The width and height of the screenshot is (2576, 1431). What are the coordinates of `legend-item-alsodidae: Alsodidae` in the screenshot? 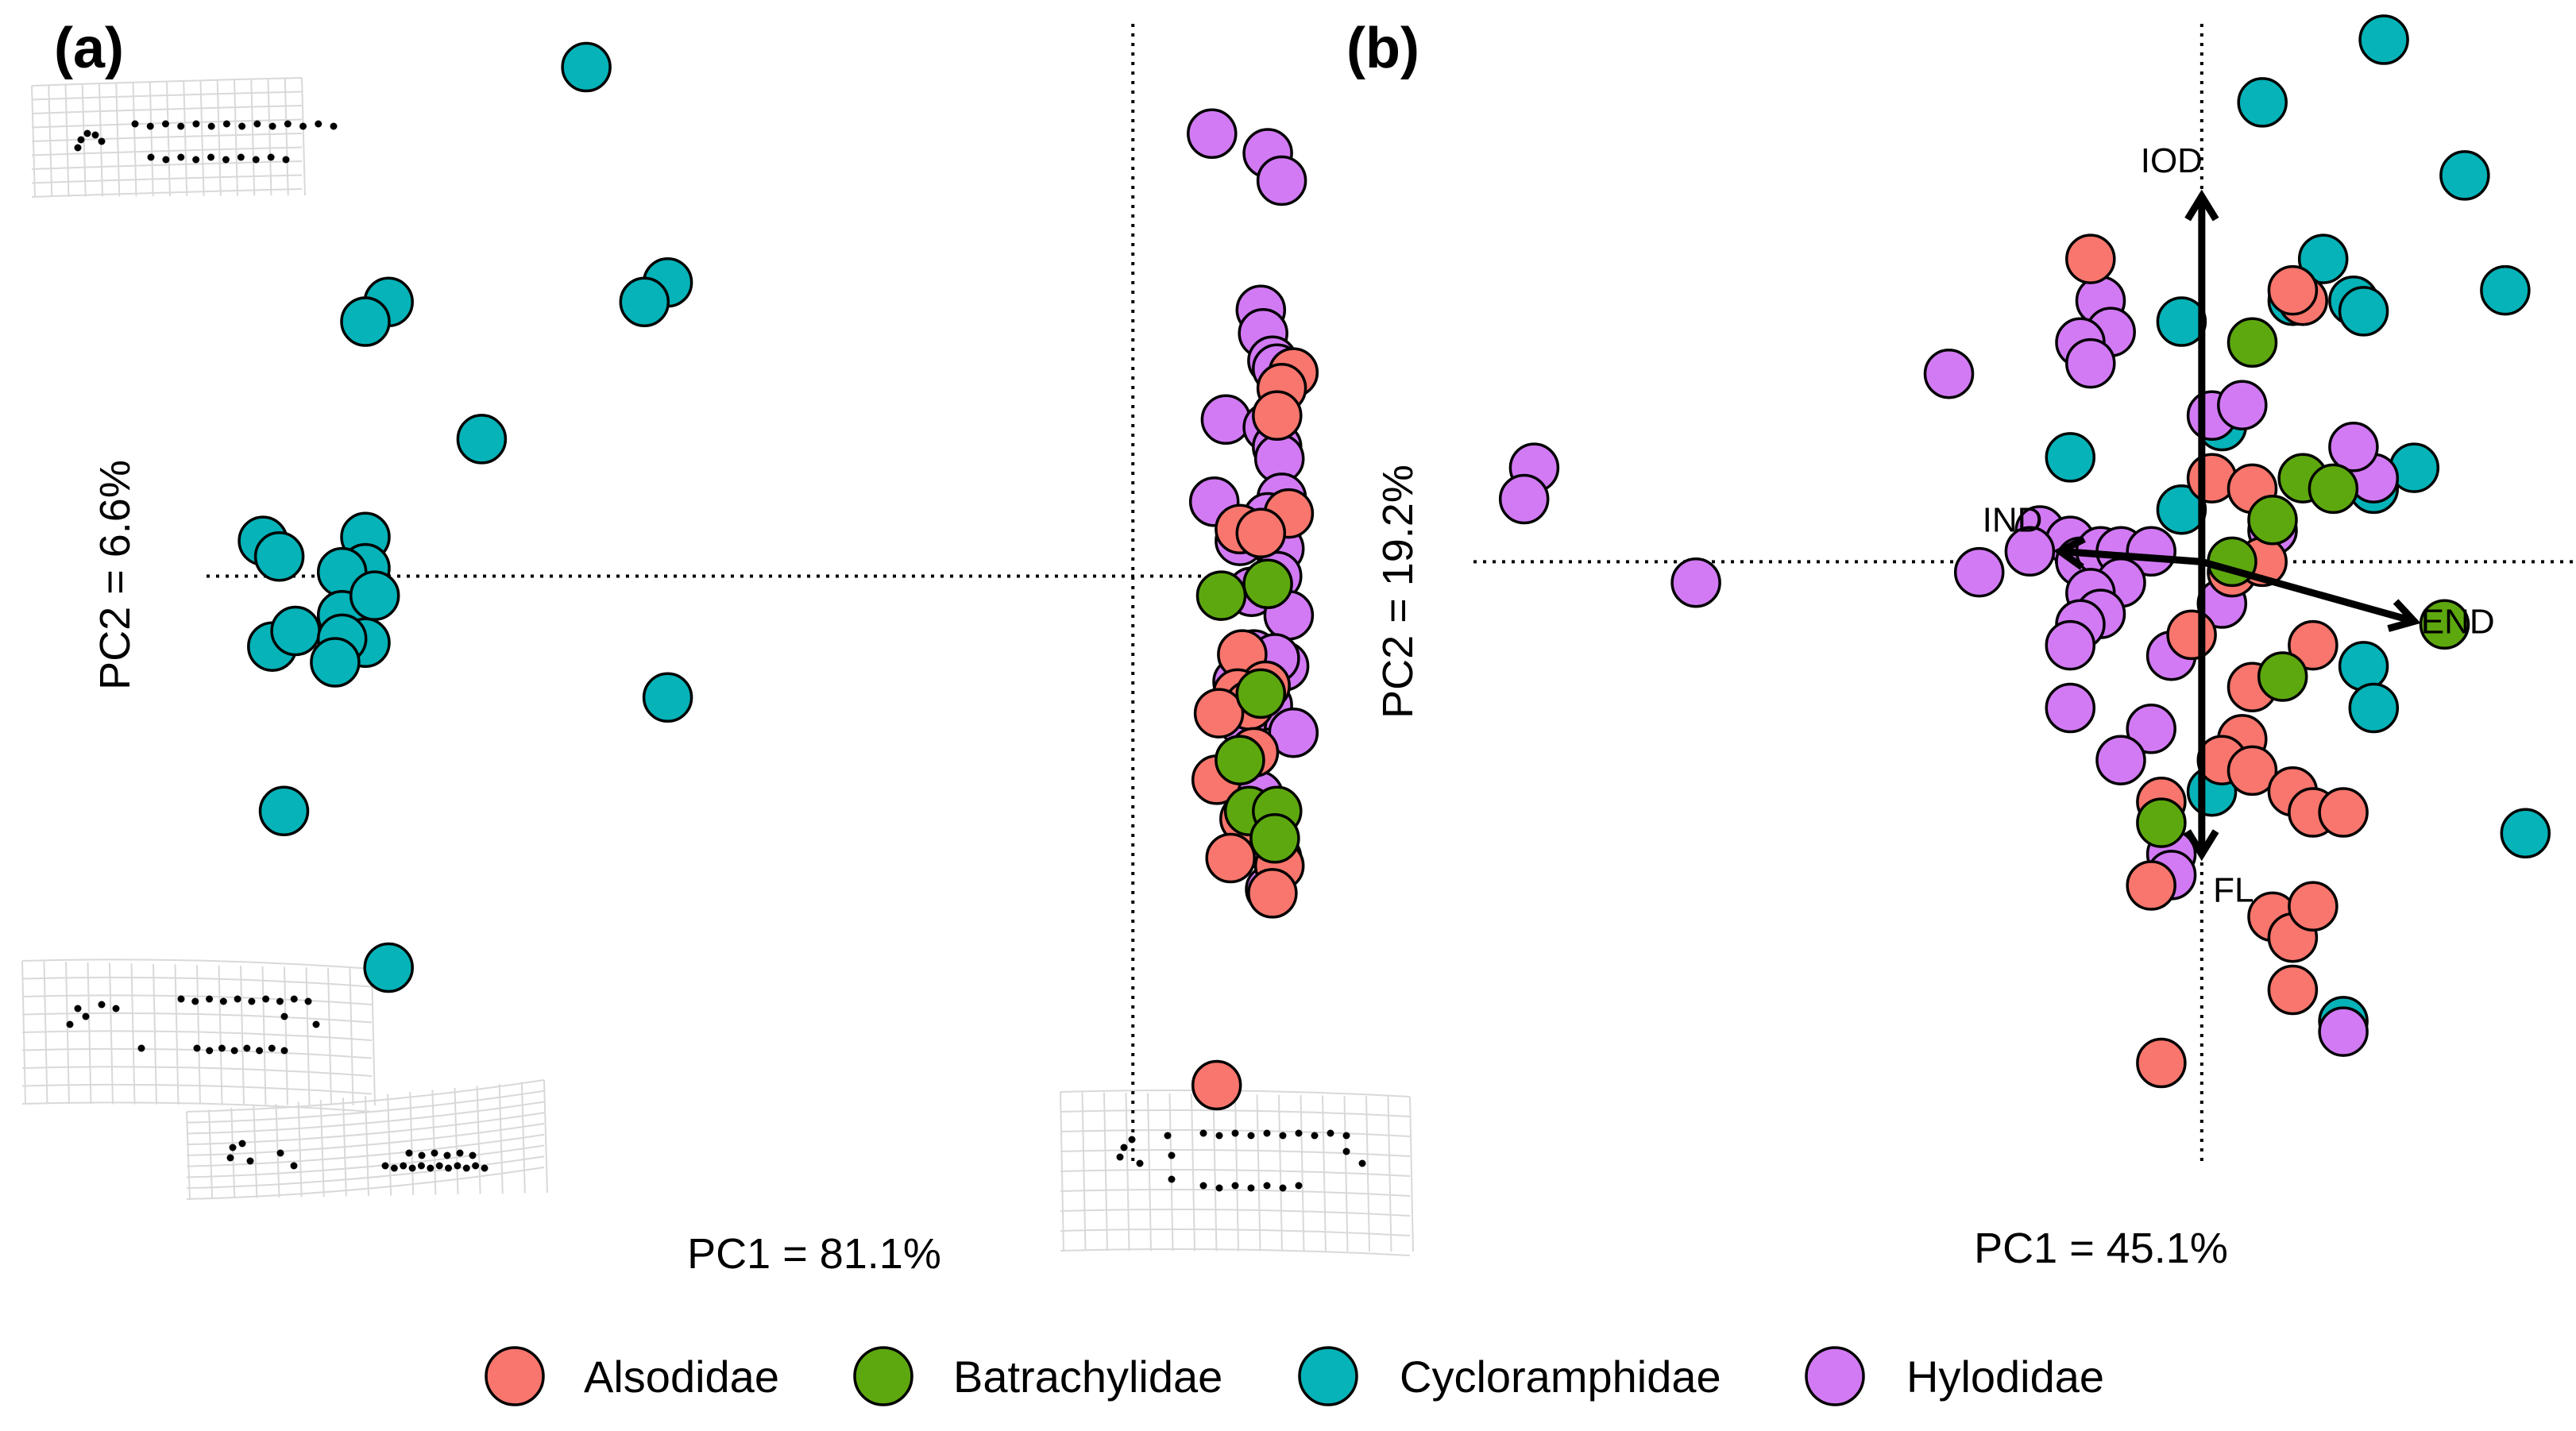 It's located at (632, 1376).